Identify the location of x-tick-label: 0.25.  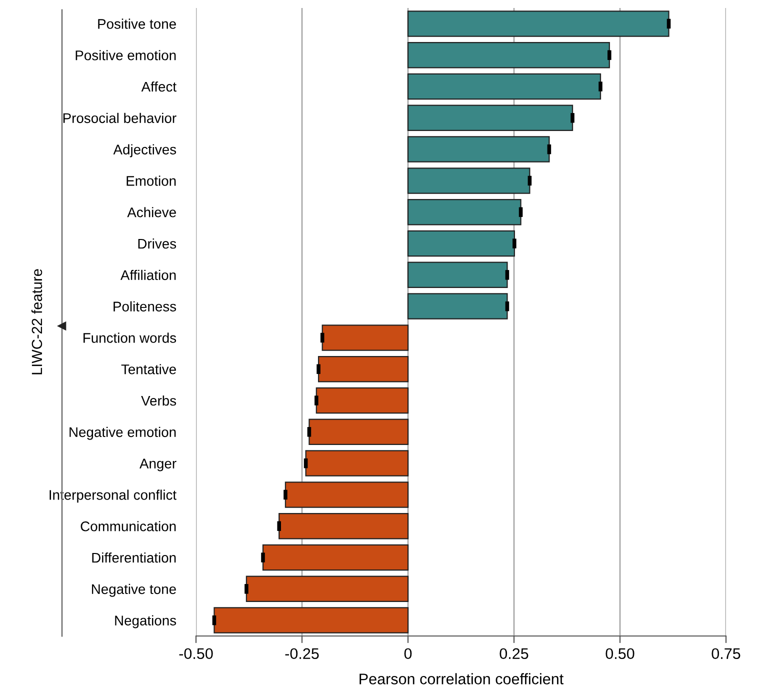
(514, 654).